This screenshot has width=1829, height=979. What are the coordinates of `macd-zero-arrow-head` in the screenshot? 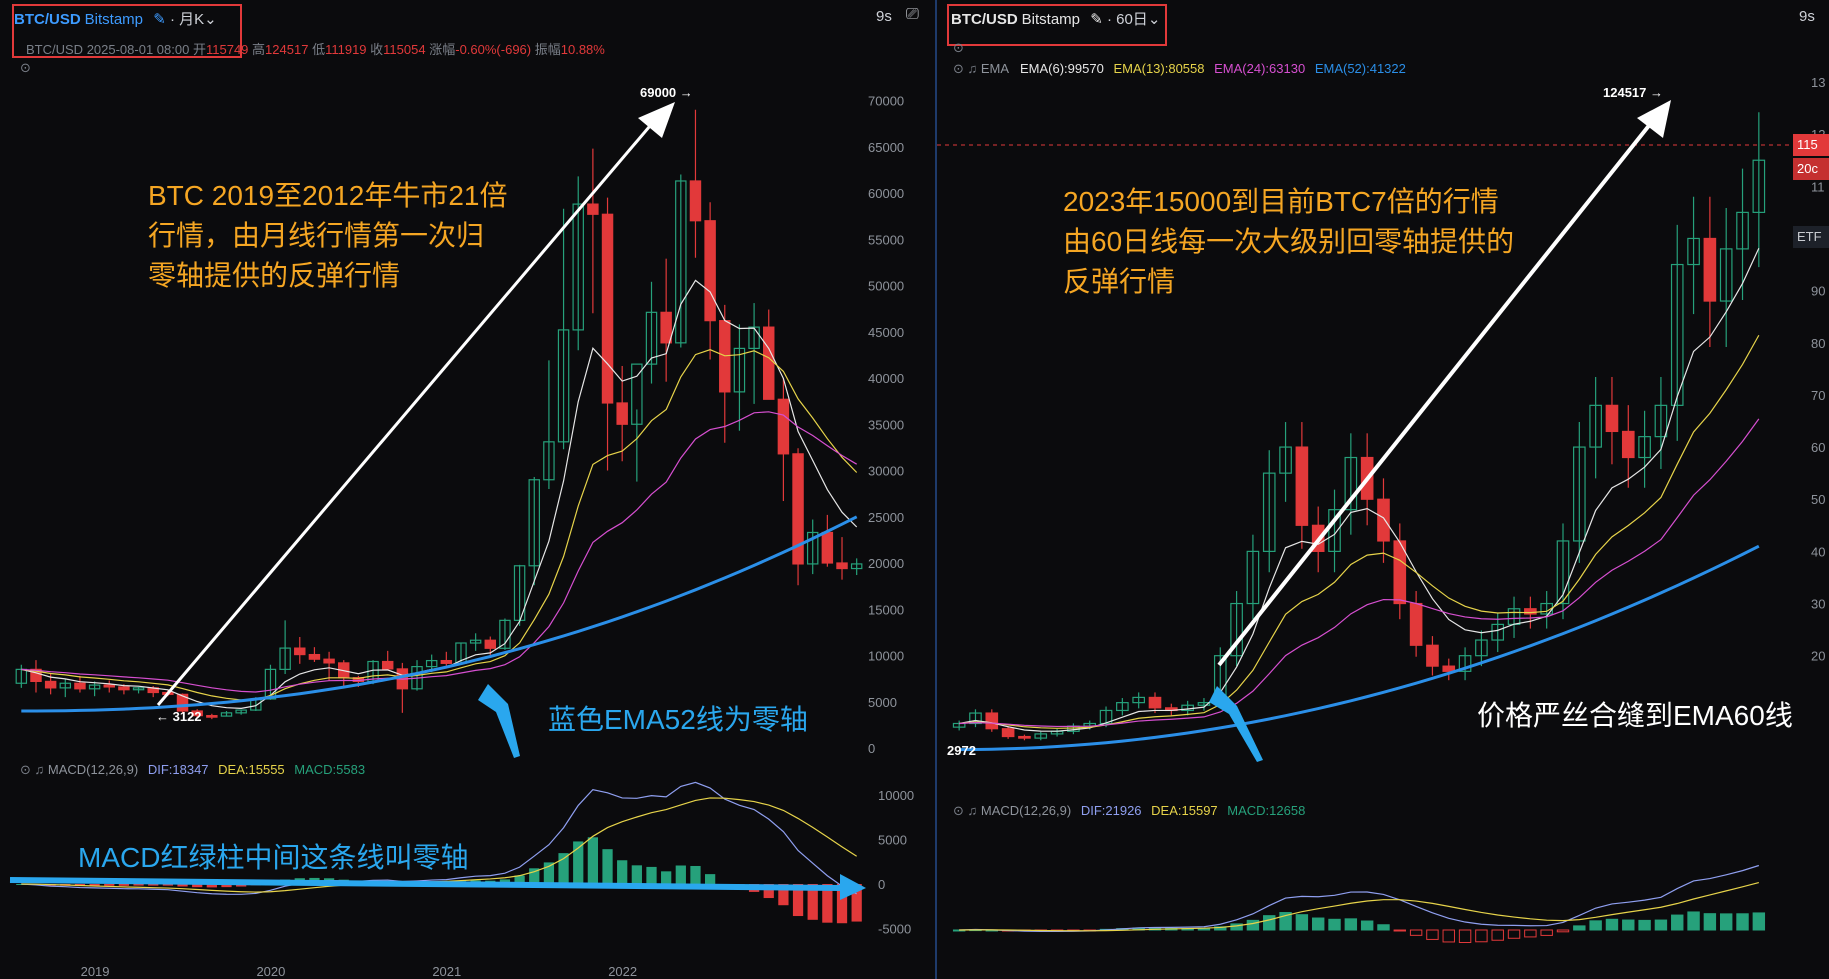 It's located at (853, 887).